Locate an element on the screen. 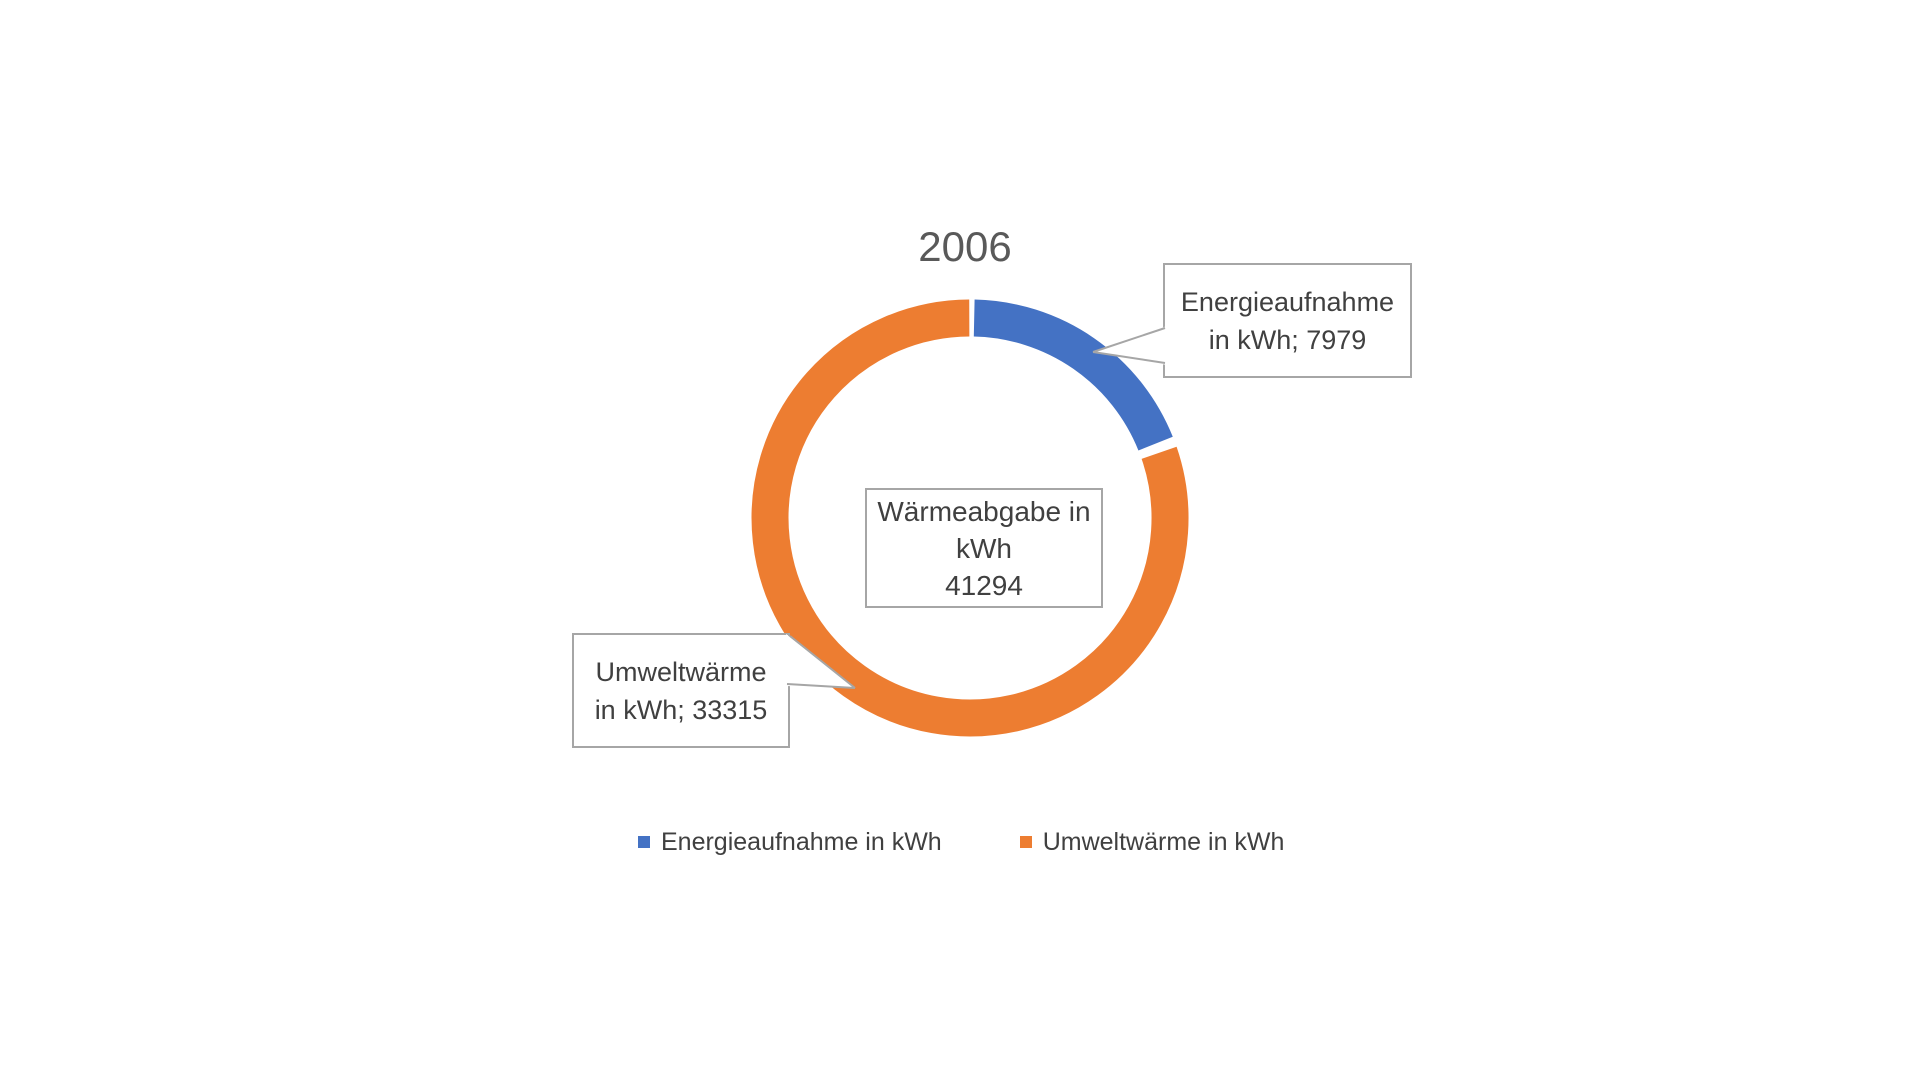 The image size is (1920, 1080). callout-pointer-energieaufnahme-edge-bottom is located at coordinates (1129, 357).